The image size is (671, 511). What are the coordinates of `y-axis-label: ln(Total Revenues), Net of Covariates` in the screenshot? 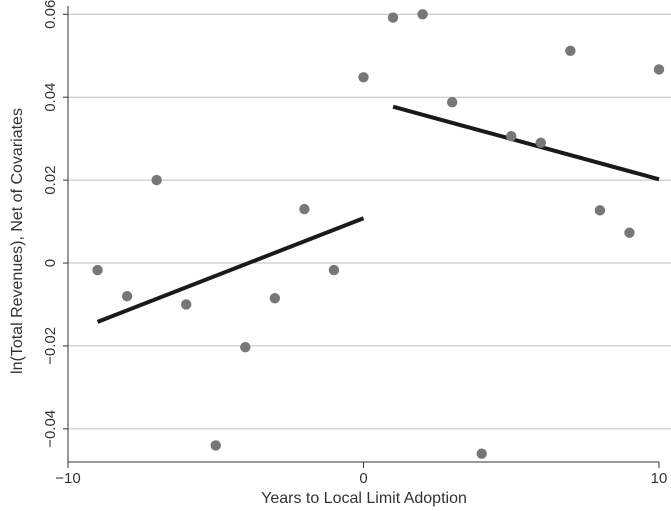 It's located at (17, 241).